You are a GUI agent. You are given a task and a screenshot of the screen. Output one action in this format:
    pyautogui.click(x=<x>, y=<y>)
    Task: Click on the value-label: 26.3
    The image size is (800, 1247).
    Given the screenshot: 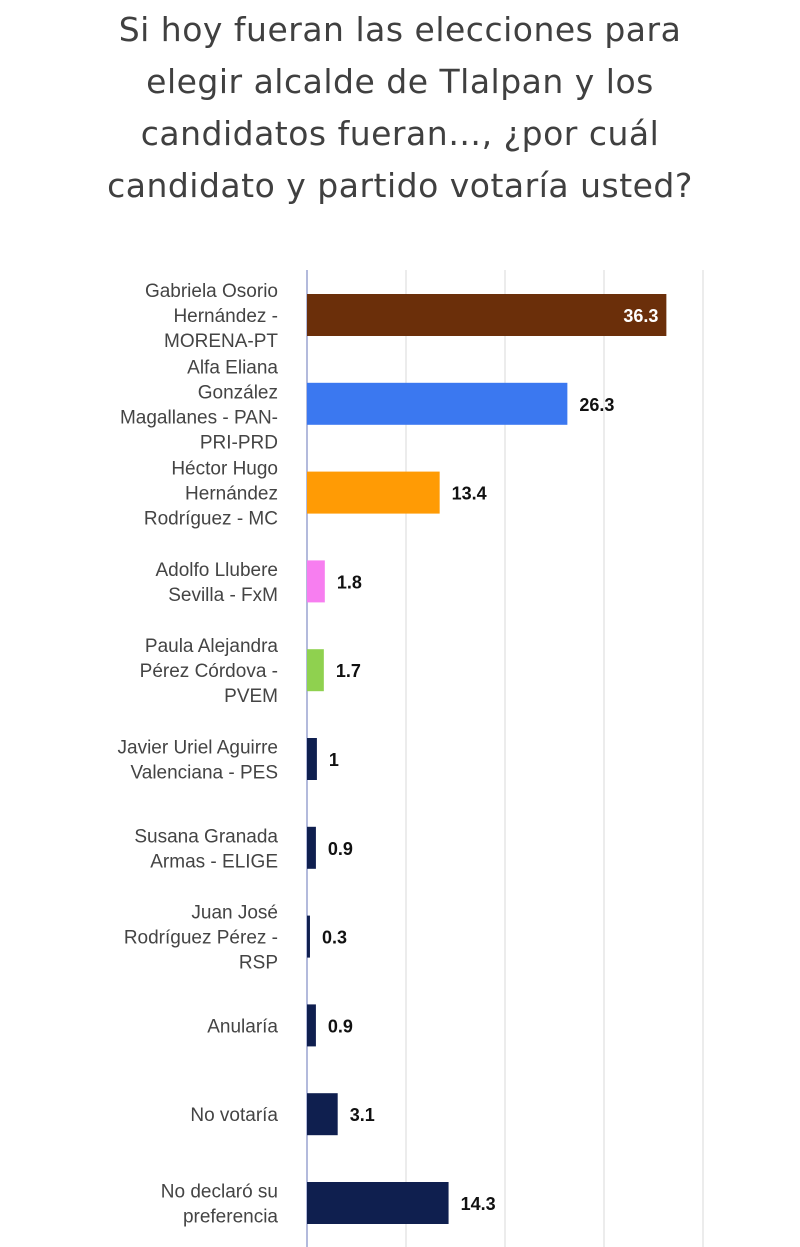 What is the action you would take?
    pyautogui.click(x=596, y=405)
    